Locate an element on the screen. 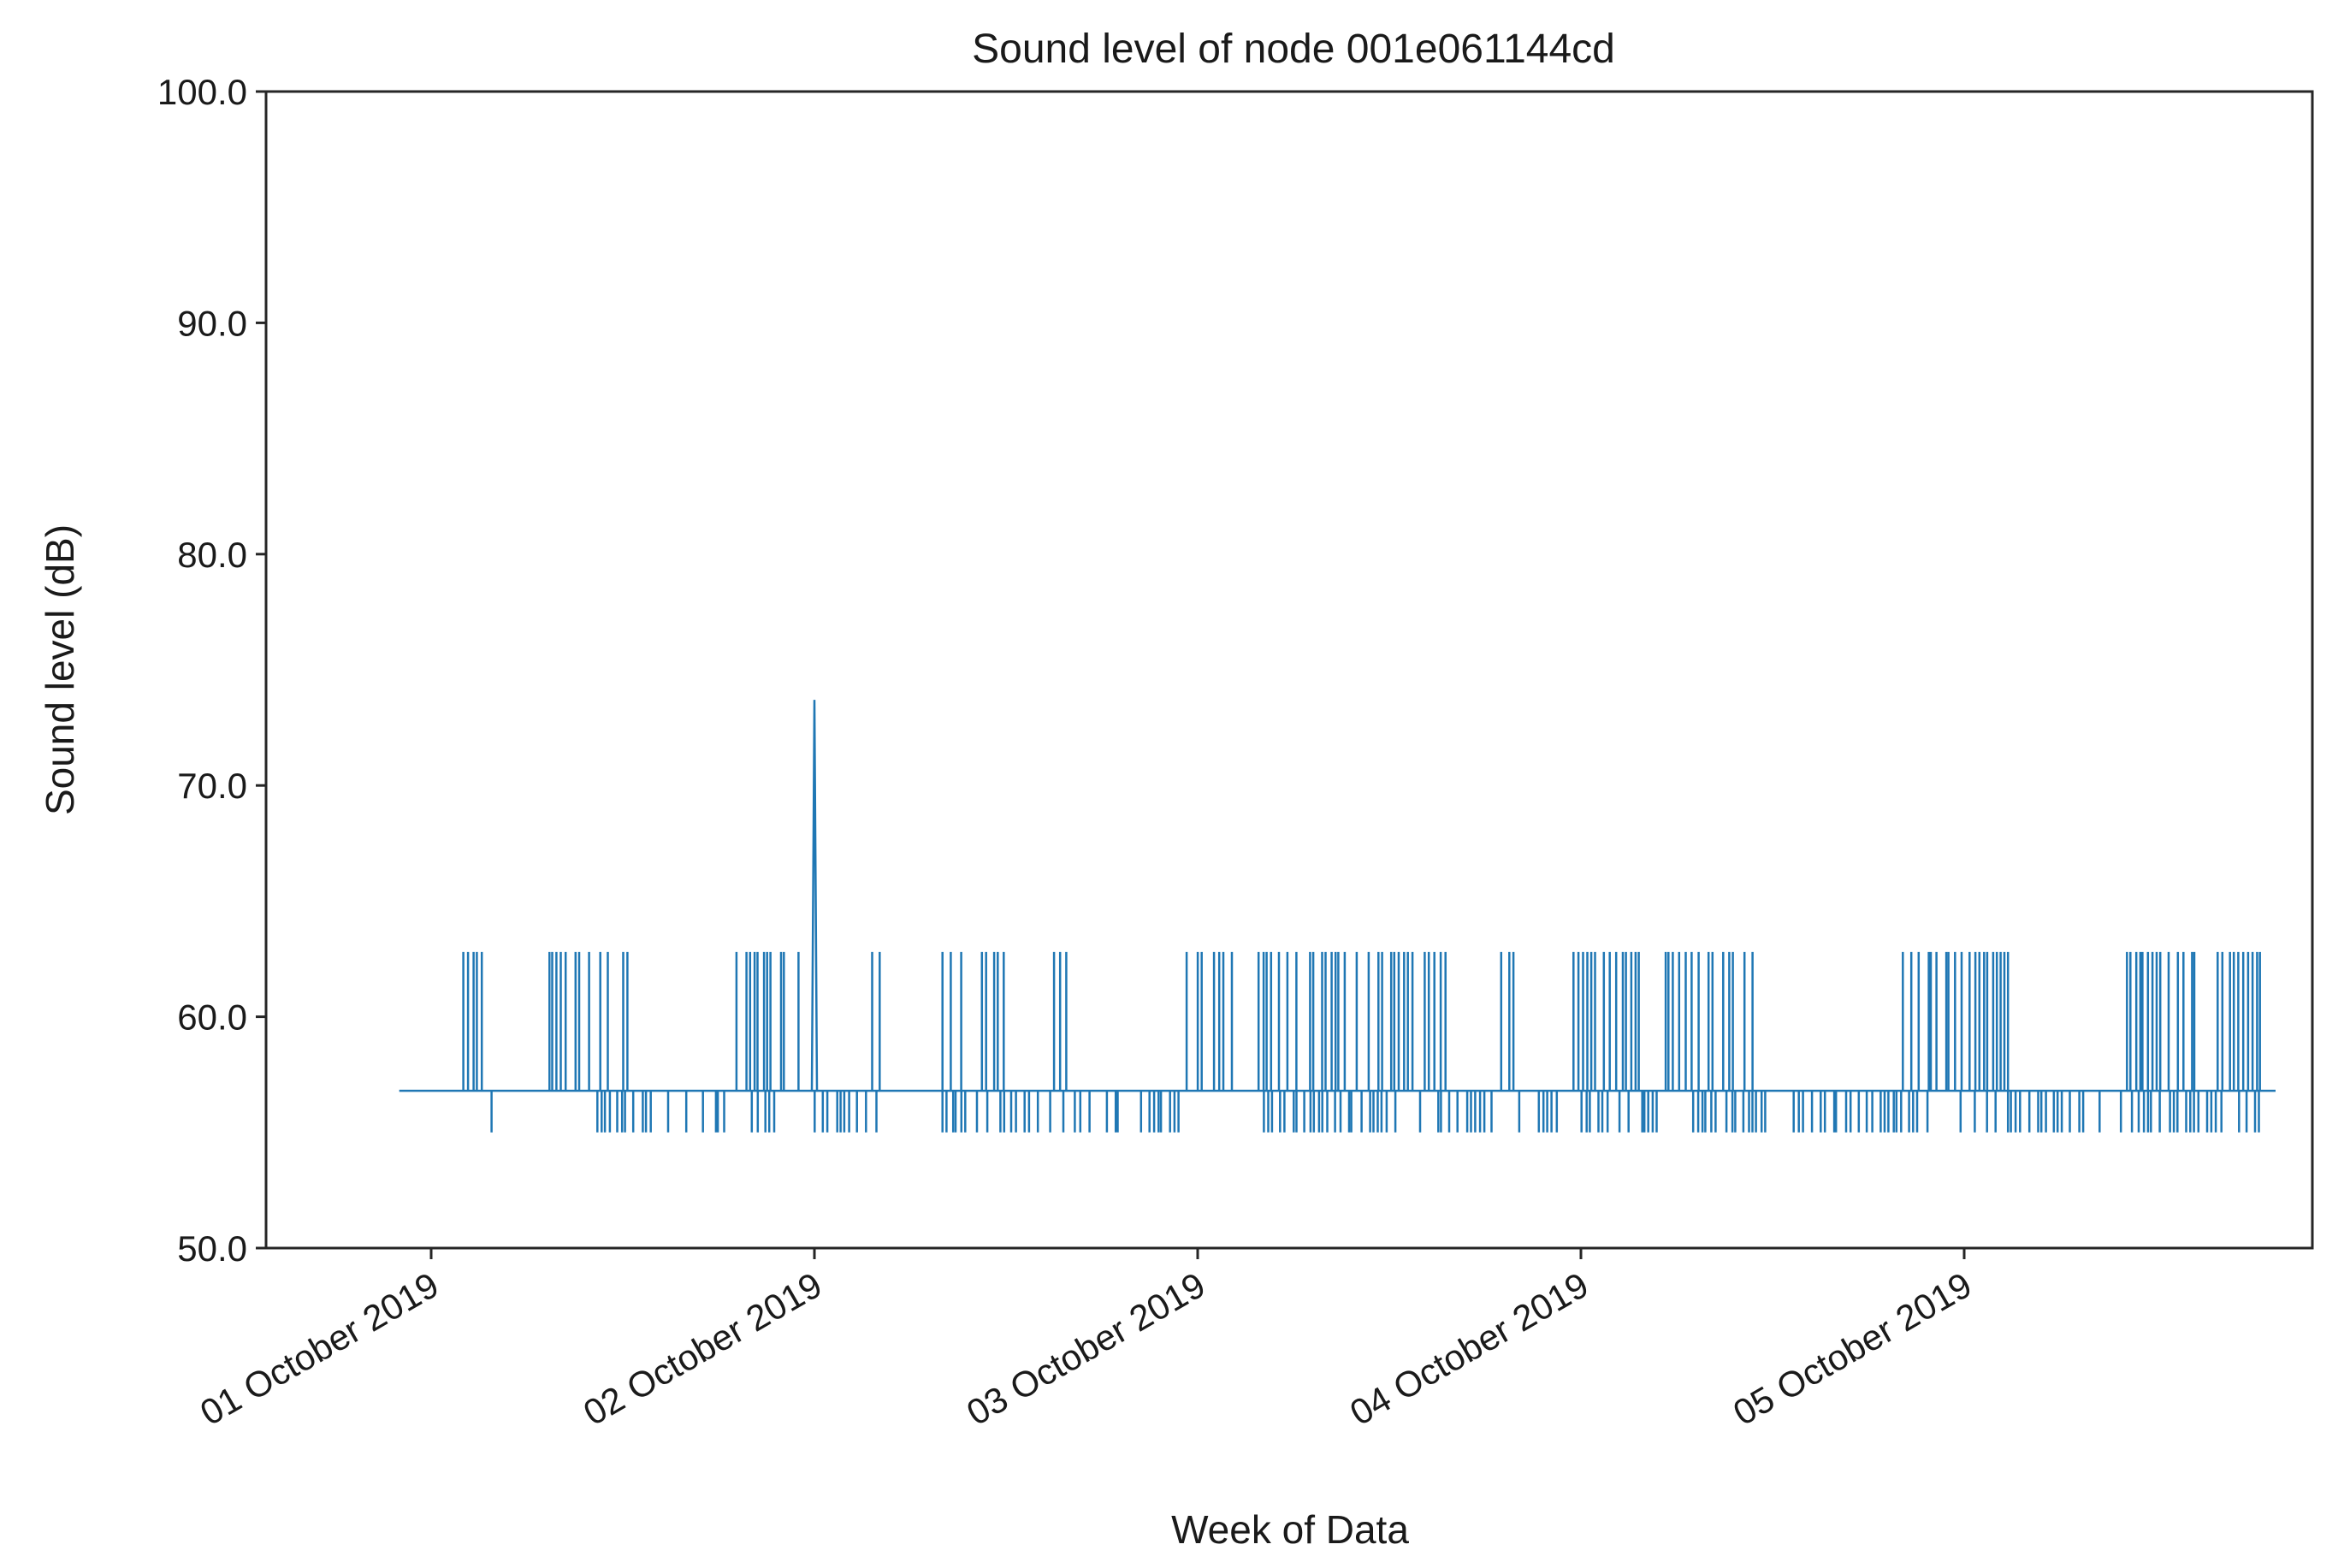  y-tick-label: 80.0 is located at coordinates (212, 555).